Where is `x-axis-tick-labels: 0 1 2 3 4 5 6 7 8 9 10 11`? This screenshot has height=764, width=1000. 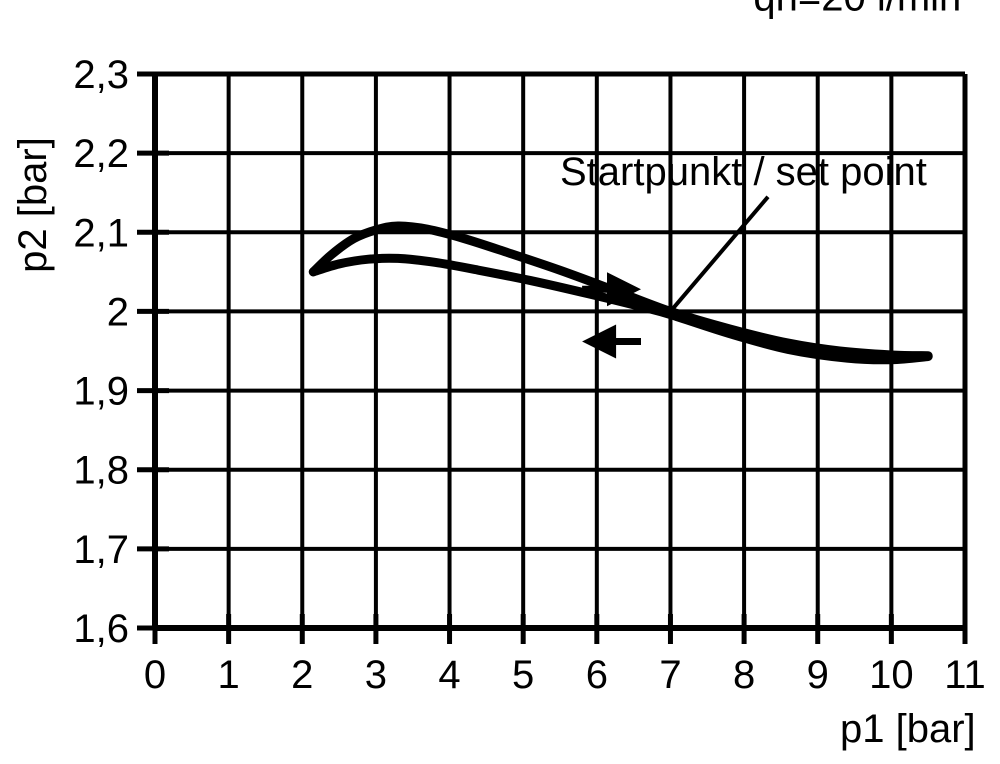
x-axis-tick-labels: 0 1 2 3 4 5 6 7 8 9 10 11 is located at coordinates (565, 675).